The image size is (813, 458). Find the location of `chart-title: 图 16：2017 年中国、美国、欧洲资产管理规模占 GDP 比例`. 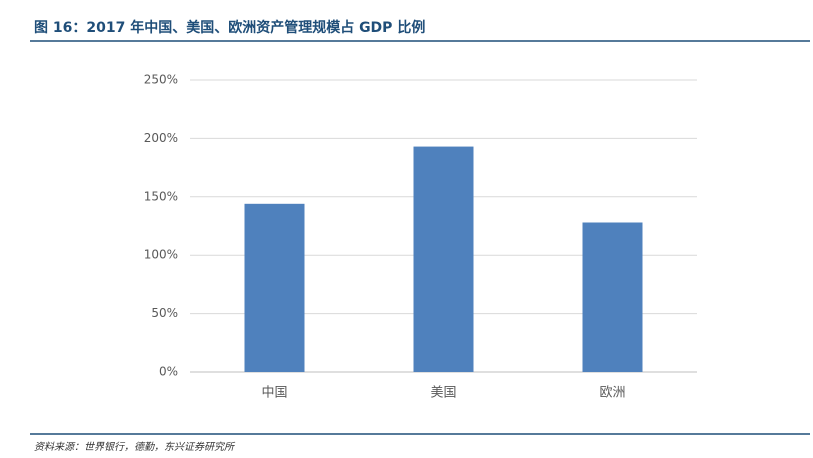

chart-title: 图 16：2017 年中国、美国、欧洲资产管理规模占 GDP 比例 is located at coordinates (229, 27).